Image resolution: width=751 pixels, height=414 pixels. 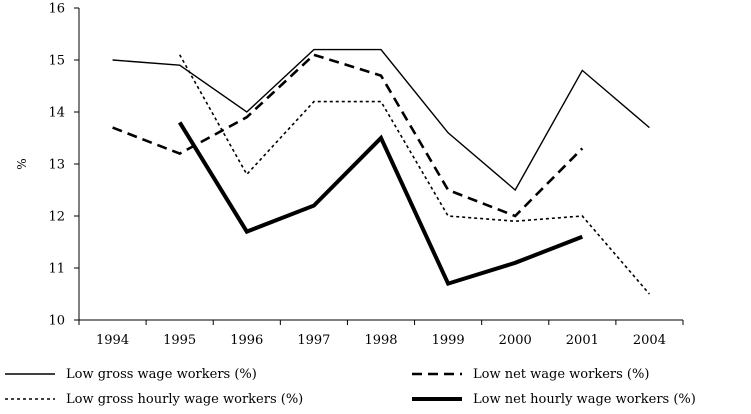 I want to click on x-tick-label: 1999, so click(x=448, y=340).